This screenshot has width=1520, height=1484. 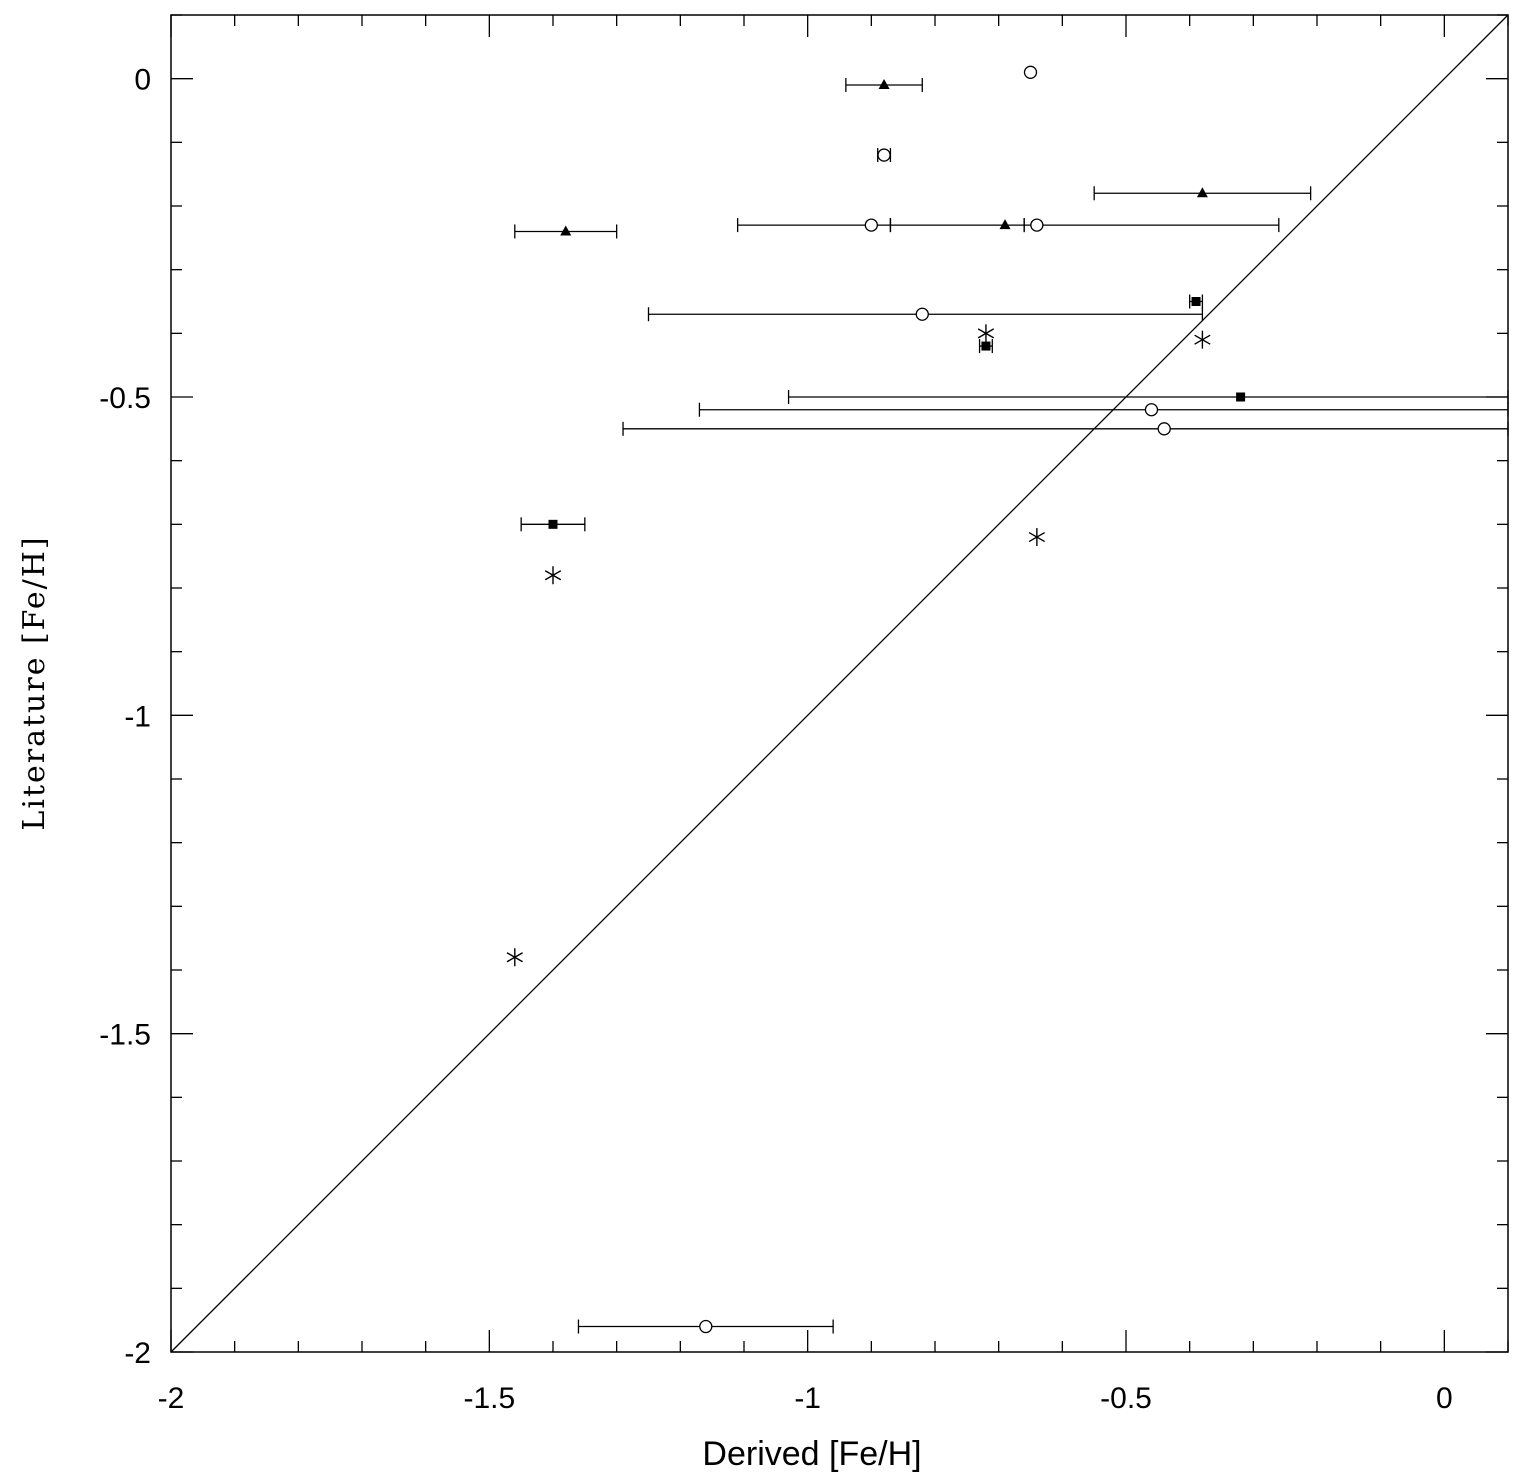 I want to click on y-tick-label: -0.5, so click(x=125, y=398).